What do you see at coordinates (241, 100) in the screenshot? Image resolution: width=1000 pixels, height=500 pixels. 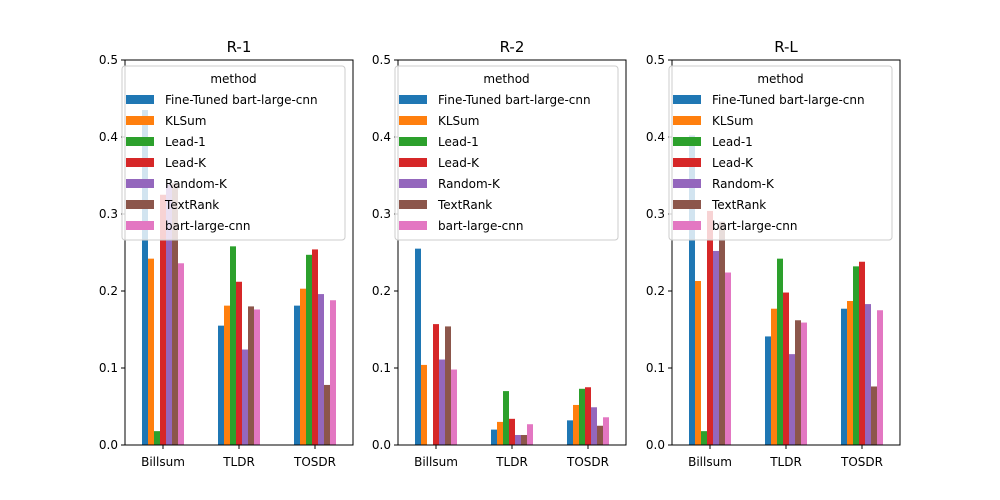 I see `legend-label: Fine-Tuned bart-large-cnn` at bounding box center [241, 100].